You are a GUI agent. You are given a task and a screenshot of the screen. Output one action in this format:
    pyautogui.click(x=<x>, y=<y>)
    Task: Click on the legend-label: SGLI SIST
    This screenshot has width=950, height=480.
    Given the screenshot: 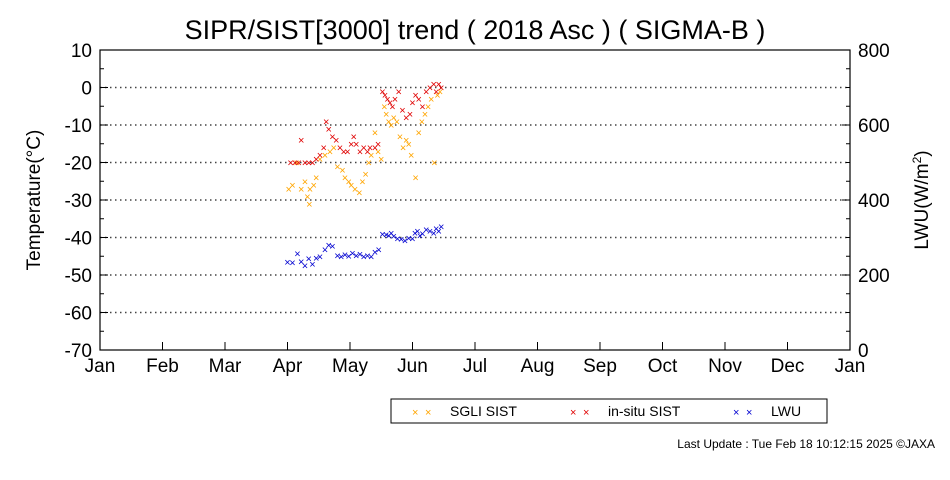 What is the action you would take?
    pyautogui.click(x=483, y=411)
    